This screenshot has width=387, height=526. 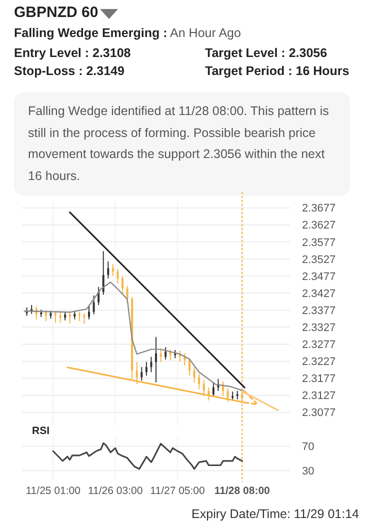 What do you see at coordinates (319, 328) in the screenshot?
I see `y-tick-label: 2.3327` at bounding box center [319, 328].